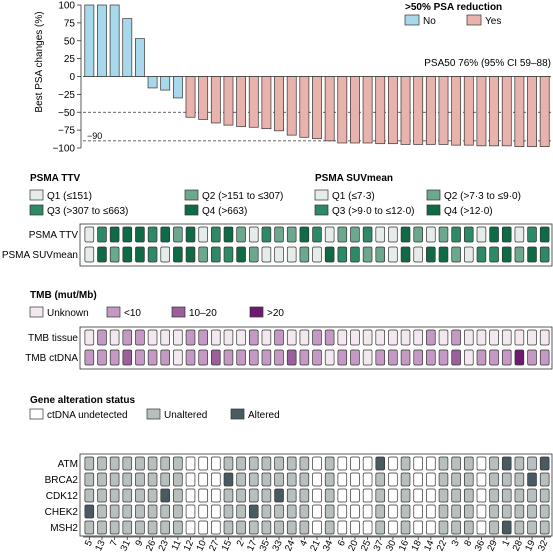 The width and height of the screenshot is (553, 554). I want to click on x-tick-label: 26, so click(151, 546).